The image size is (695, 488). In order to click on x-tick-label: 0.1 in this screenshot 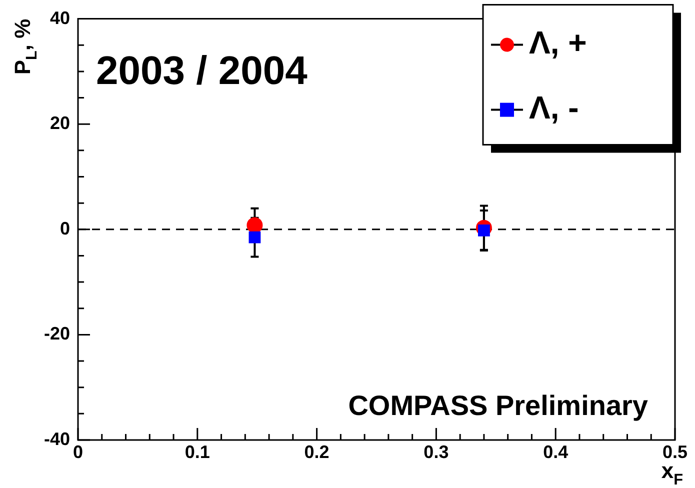, I will do `click(197, 452)`.